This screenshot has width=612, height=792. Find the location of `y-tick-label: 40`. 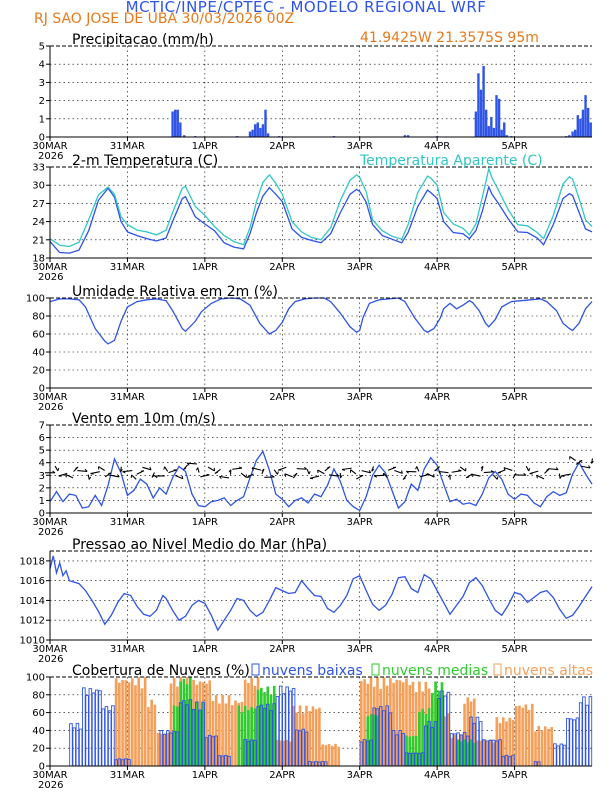

y-tick-label: 40 is located at coordinates (38, 731).